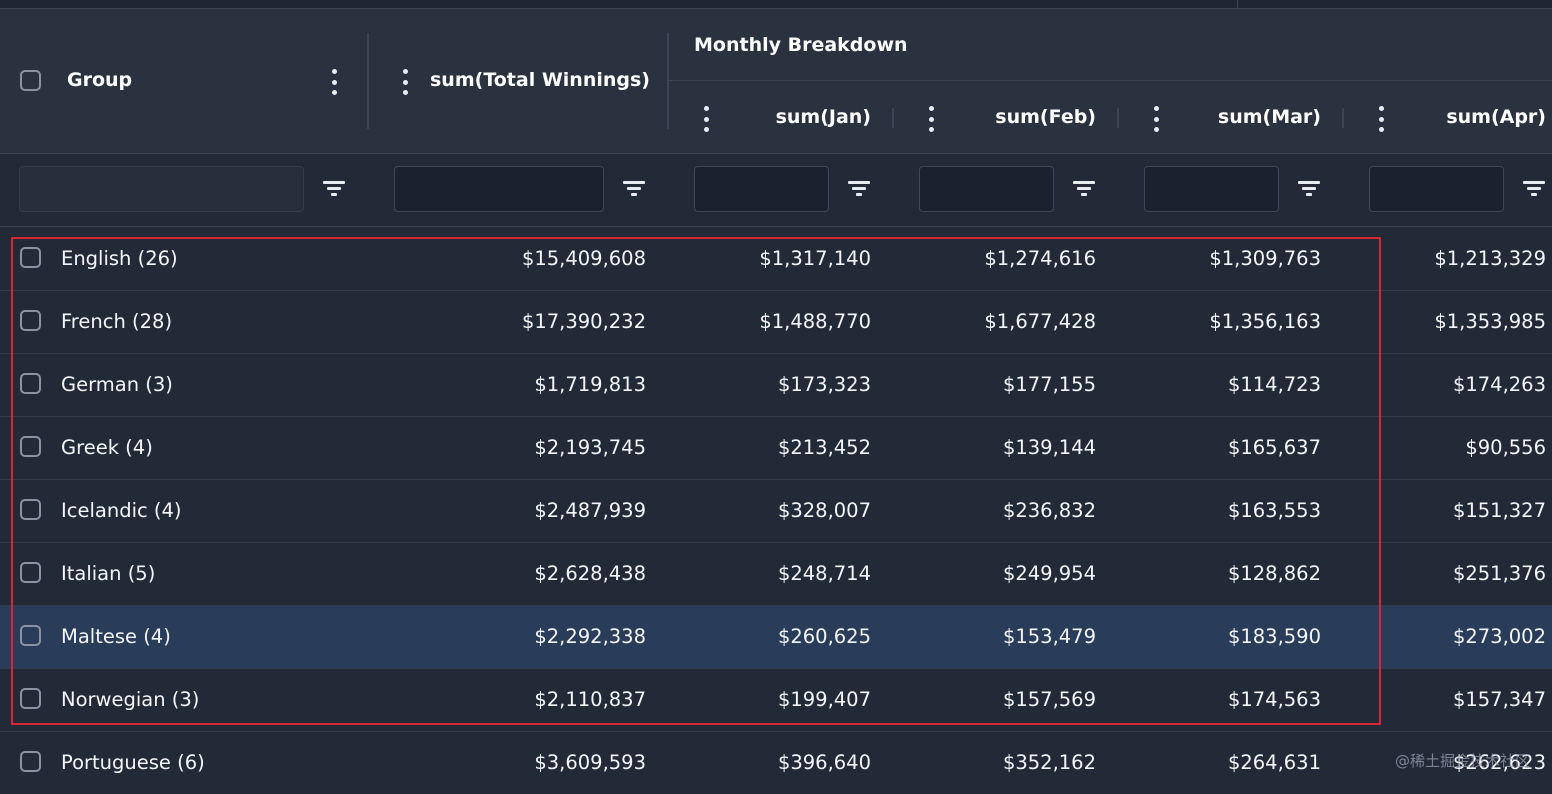  I want to click on group-cell: English (26), so click(119, 258).